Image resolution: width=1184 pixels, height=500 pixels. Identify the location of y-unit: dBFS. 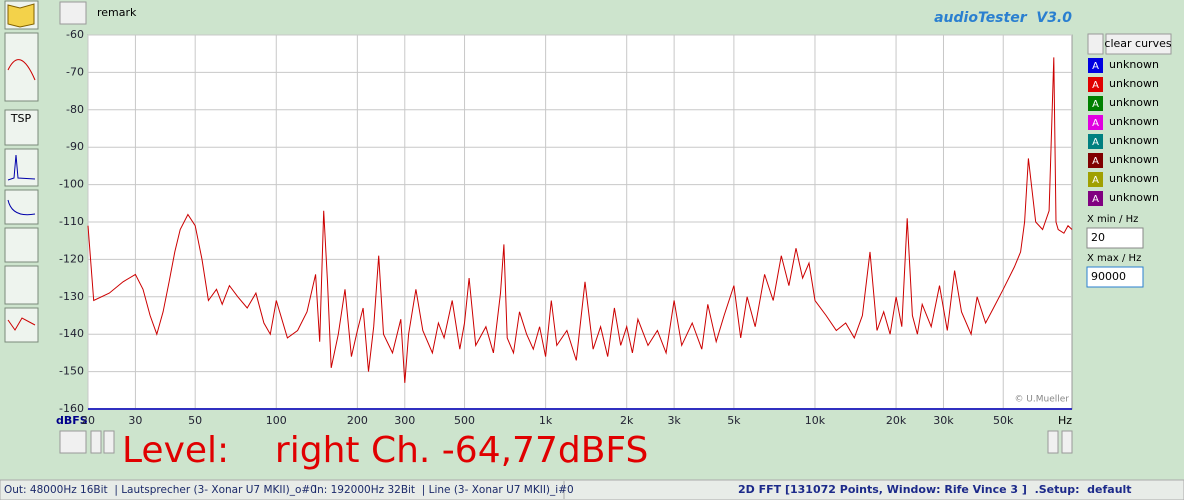
(72, 420).